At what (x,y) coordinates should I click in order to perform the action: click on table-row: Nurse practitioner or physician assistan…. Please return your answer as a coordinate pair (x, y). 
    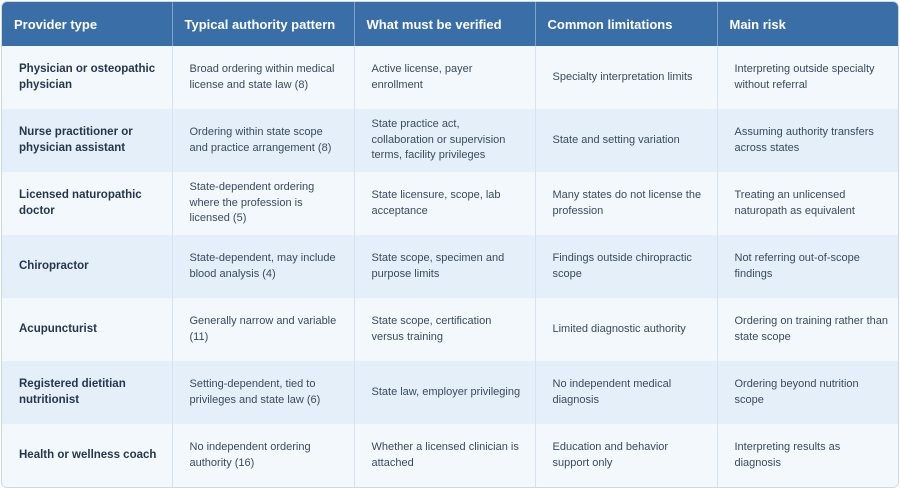
    Looking at the image, I should click on (450, 140).